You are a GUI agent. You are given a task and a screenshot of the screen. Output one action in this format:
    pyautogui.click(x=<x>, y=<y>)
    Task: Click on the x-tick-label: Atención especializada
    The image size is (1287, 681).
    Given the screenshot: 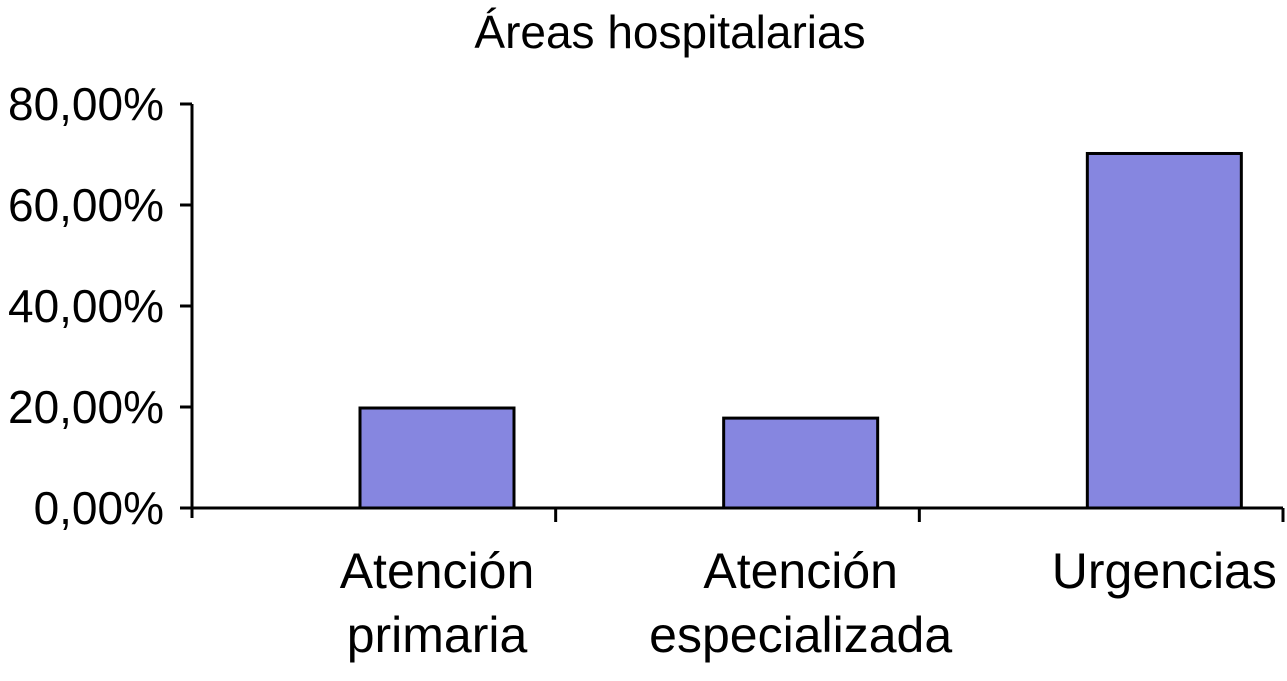 What is the action you would take?
    pyautogui.click(x=800, y=603)
    